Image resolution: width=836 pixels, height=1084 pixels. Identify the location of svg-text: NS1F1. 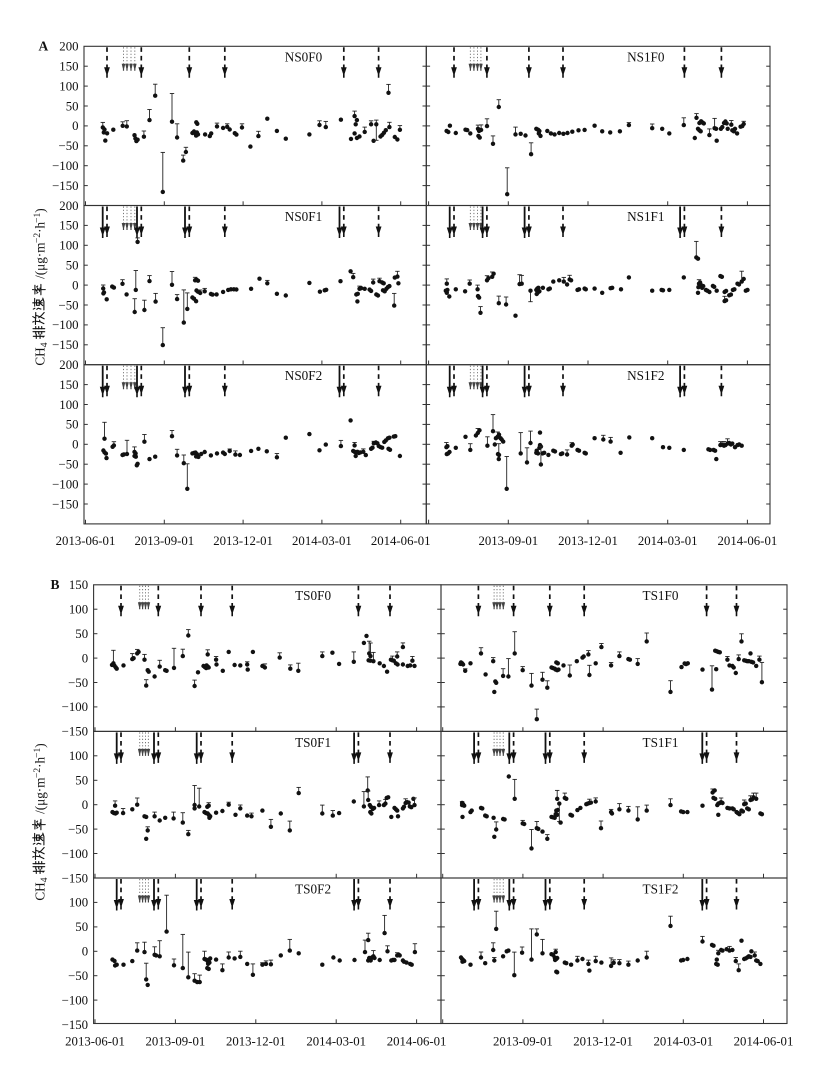
(645, 216).